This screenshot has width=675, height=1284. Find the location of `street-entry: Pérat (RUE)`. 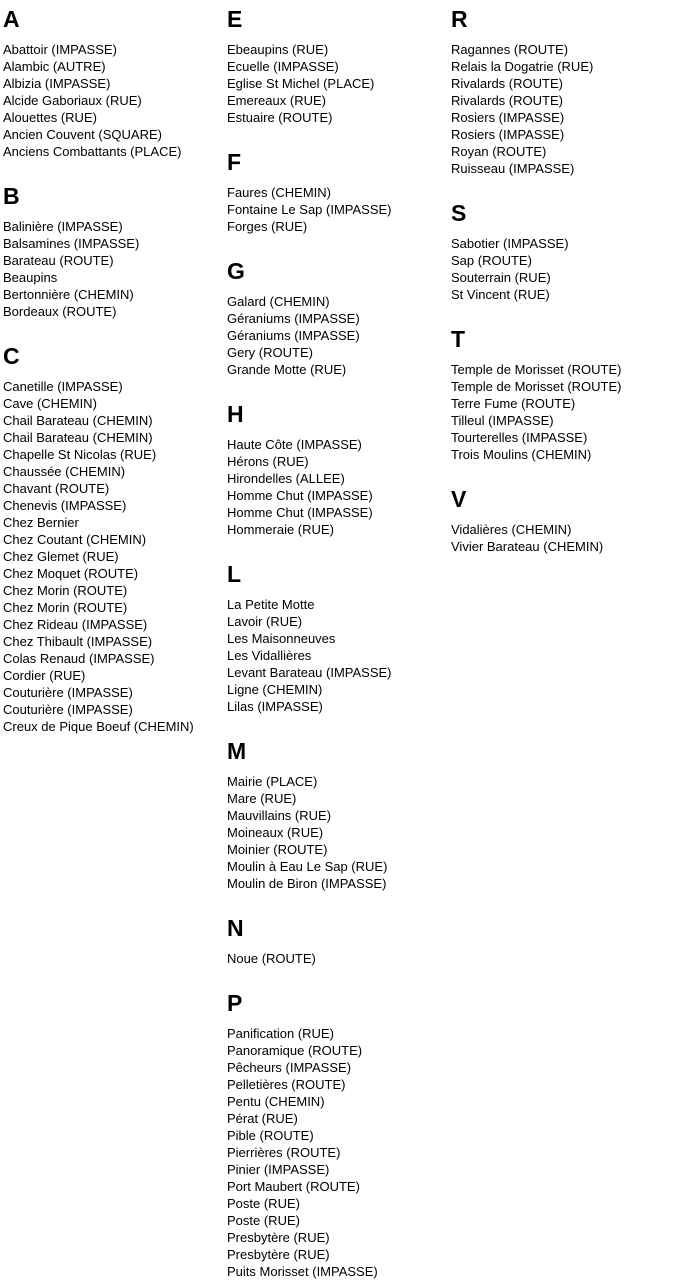

street-entry: Pérat (RUE) is located at coordinates (262, 1118).